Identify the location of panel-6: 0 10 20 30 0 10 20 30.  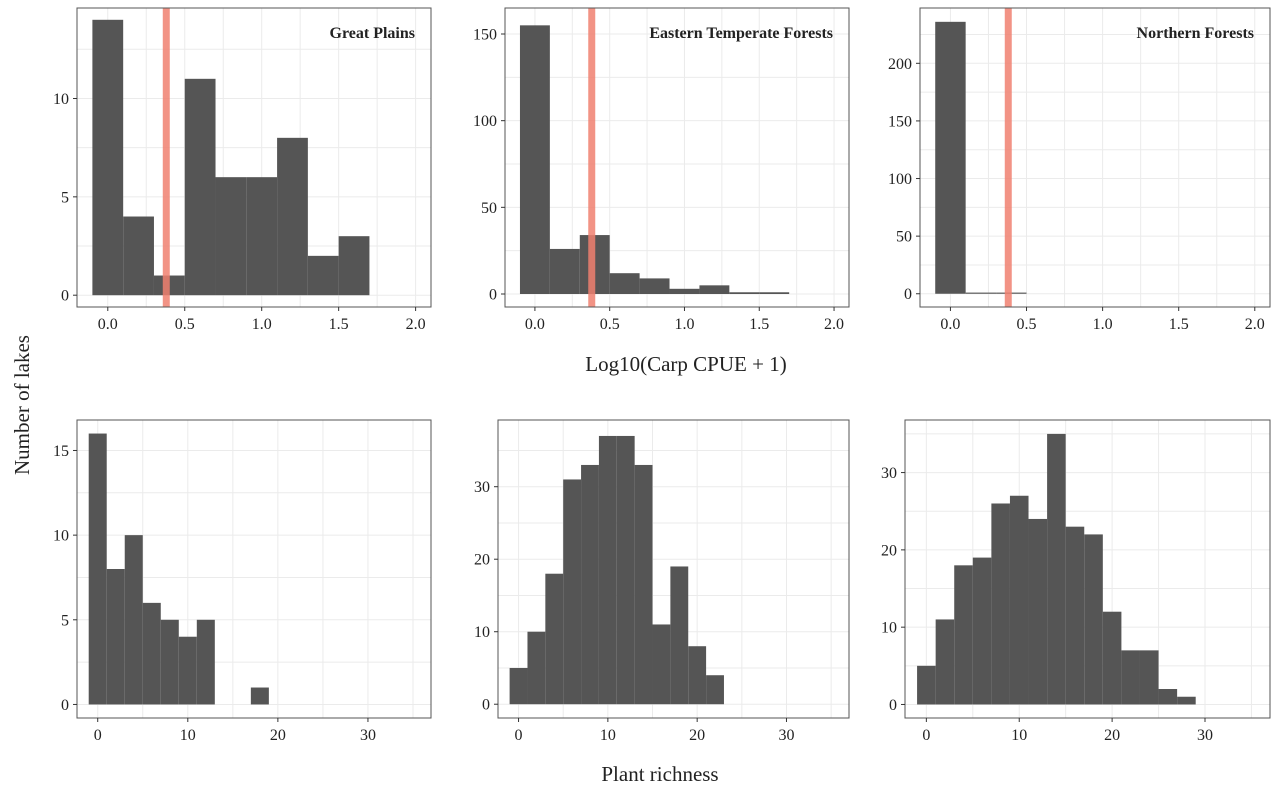
(1076, 581).